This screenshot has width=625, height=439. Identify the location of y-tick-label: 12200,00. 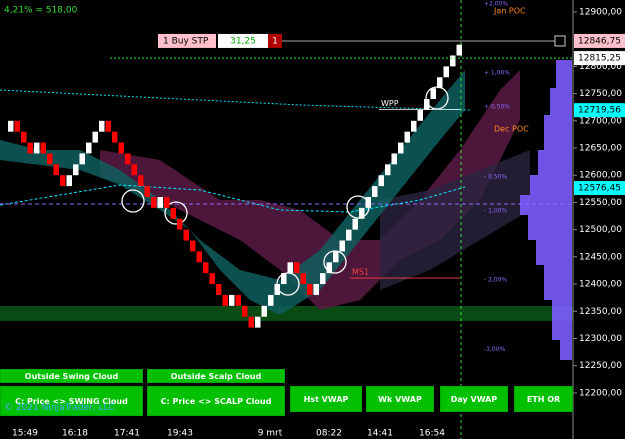
(600, 393).